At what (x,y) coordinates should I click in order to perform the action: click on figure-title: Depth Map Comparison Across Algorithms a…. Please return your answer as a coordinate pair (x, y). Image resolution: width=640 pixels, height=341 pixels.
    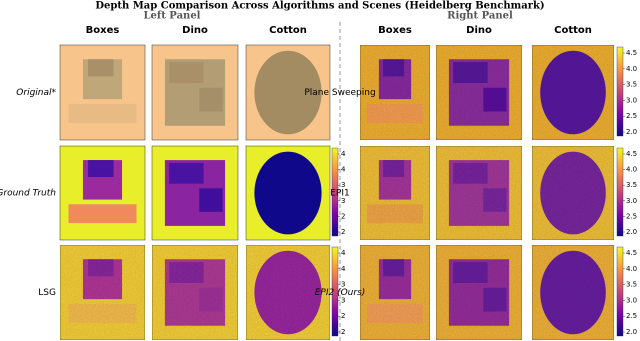
    Looking at the image, I should click on (319, 6).